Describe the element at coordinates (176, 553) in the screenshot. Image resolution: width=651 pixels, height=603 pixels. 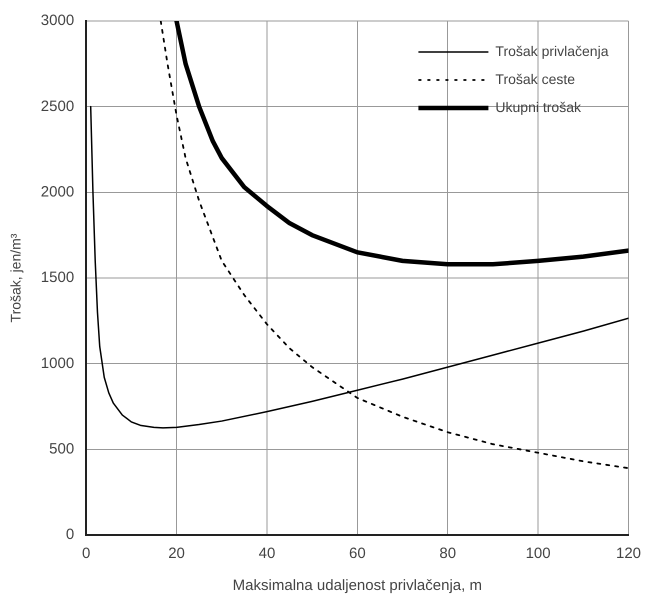
I see `x-tick-label: 20` at that location.